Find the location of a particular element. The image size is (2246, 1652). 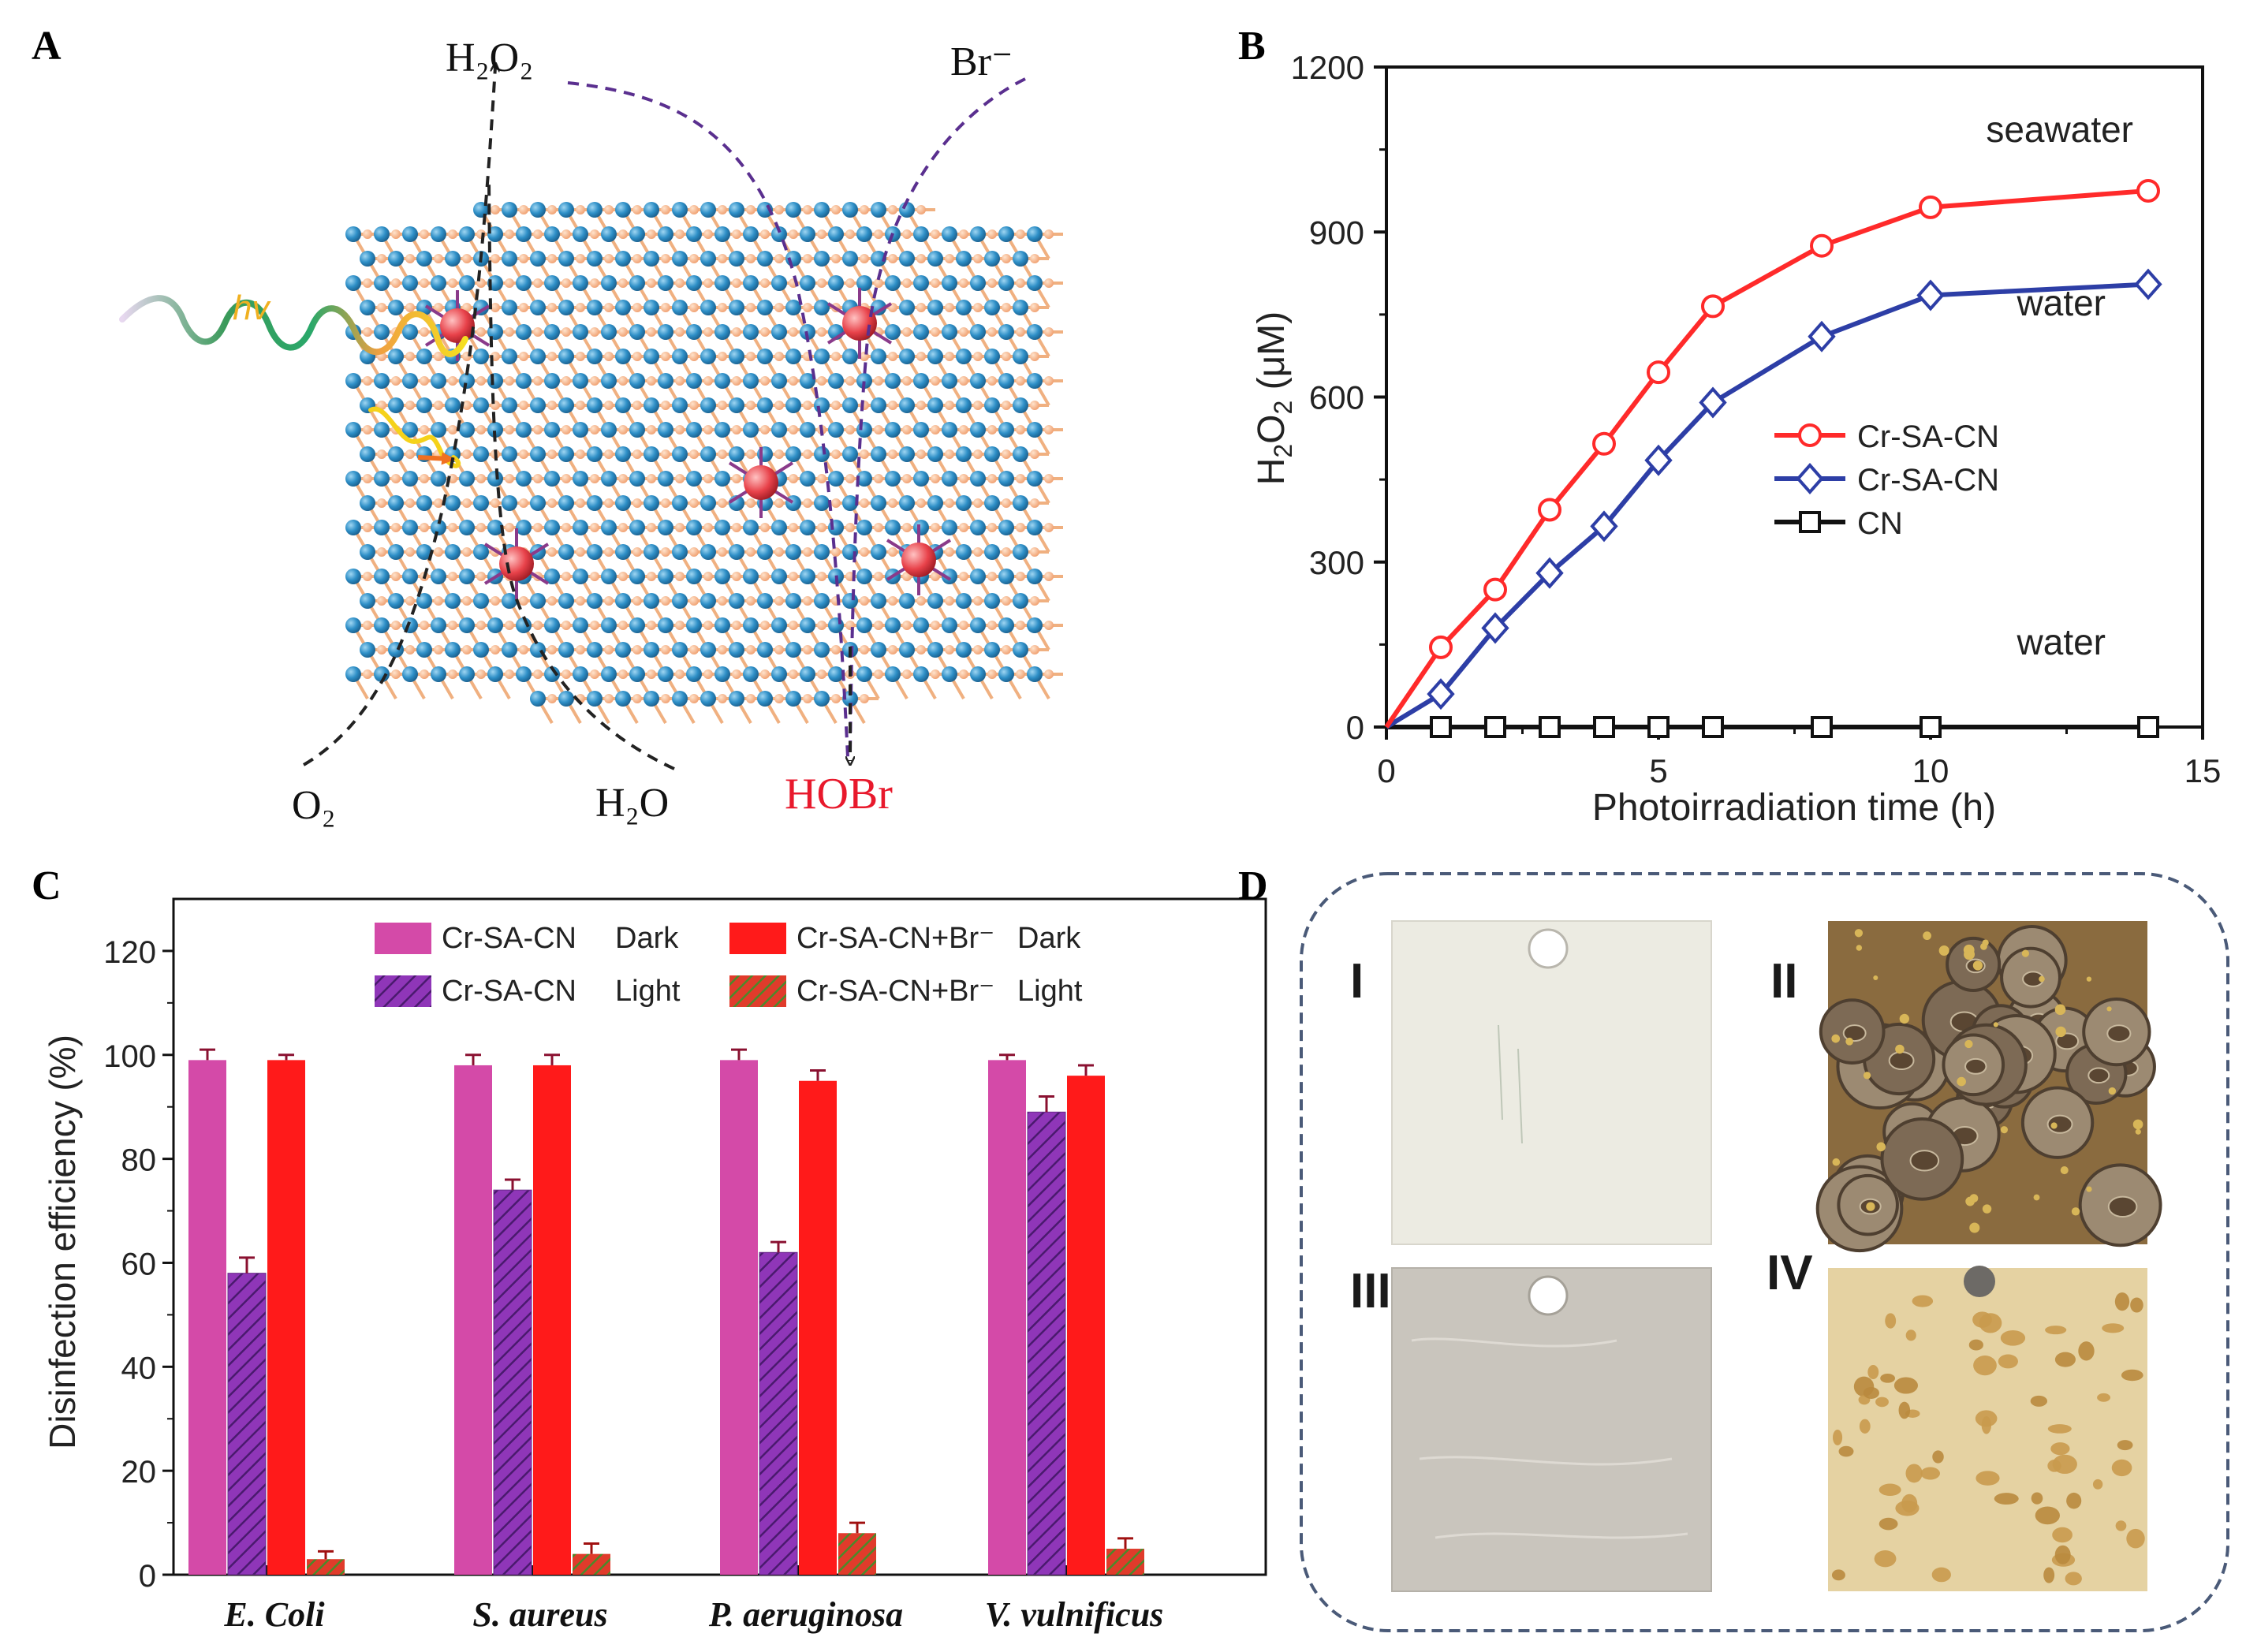

legend-swatch is located at coordinates (757, 939).